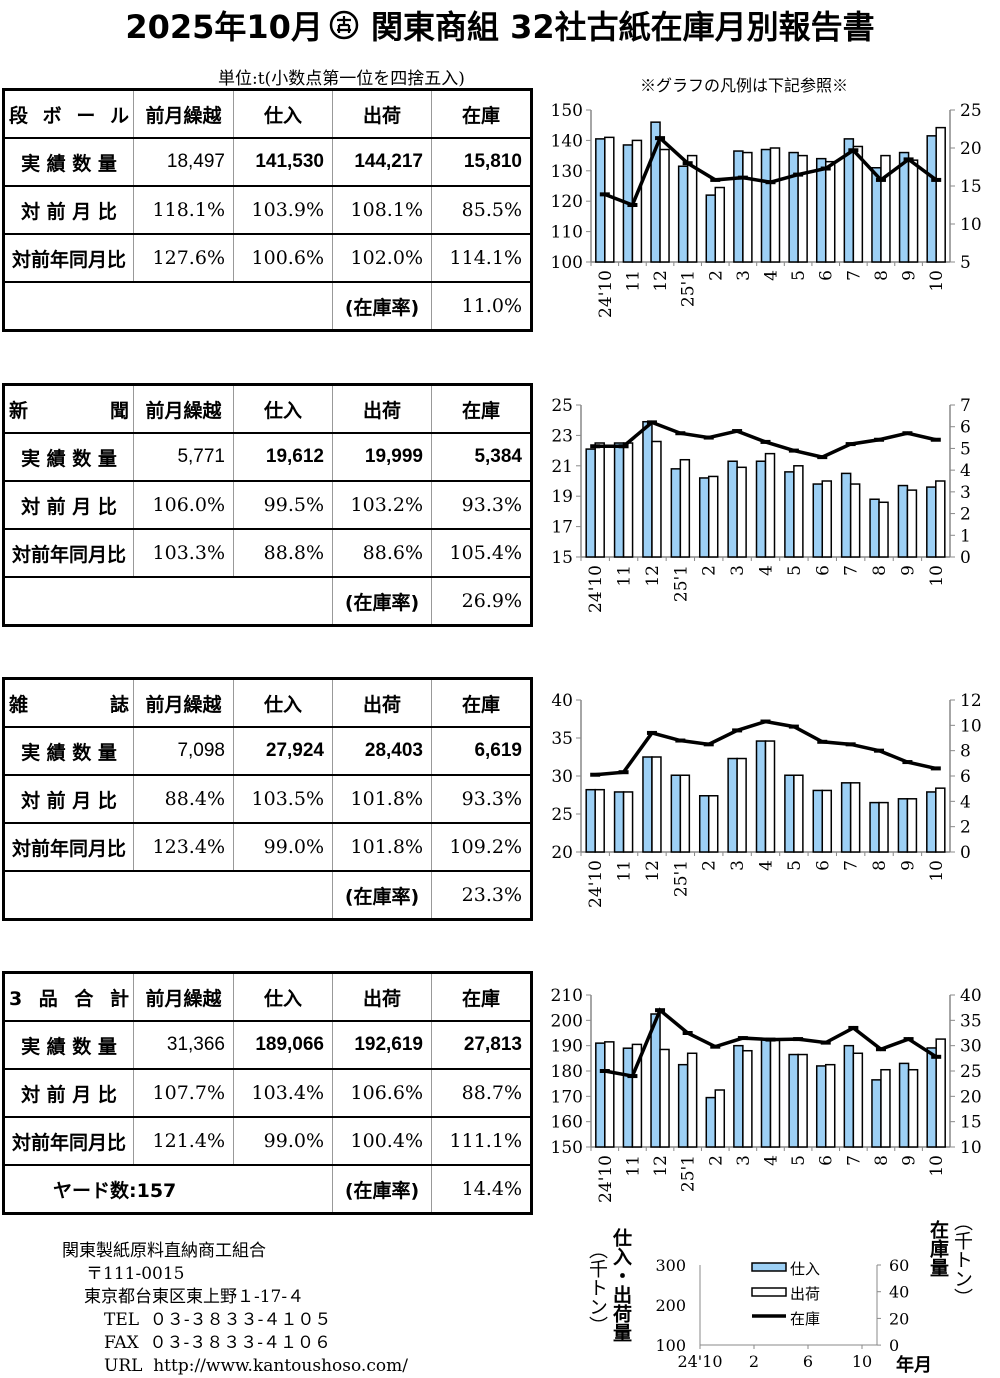 Image resolution: width=1000 pixels, height=1378 pixels. Describe the element at coordinates (183, 162) in the screenshot. I see `cell-actual: 18,497` at that location.